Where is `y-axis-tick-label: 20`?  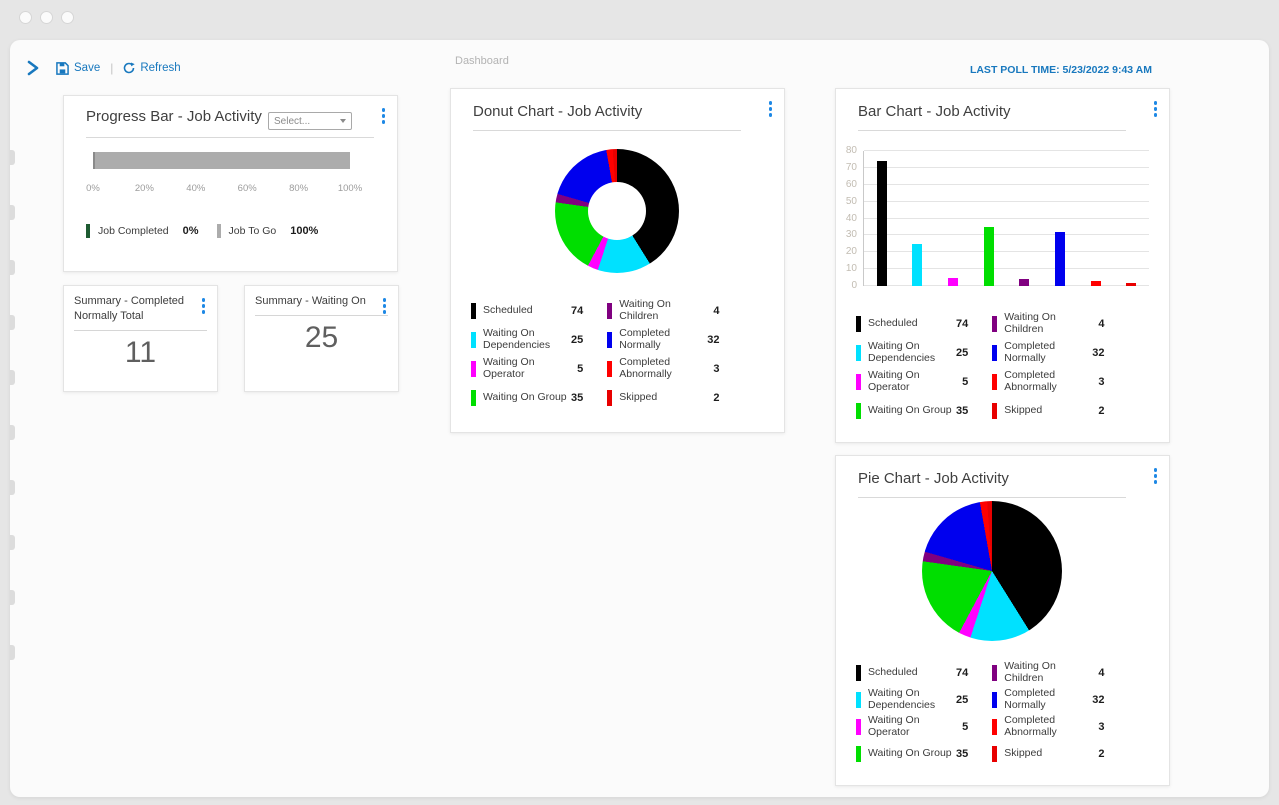
y-axis-tick-label: 20 is located at coordinates (851, 252).